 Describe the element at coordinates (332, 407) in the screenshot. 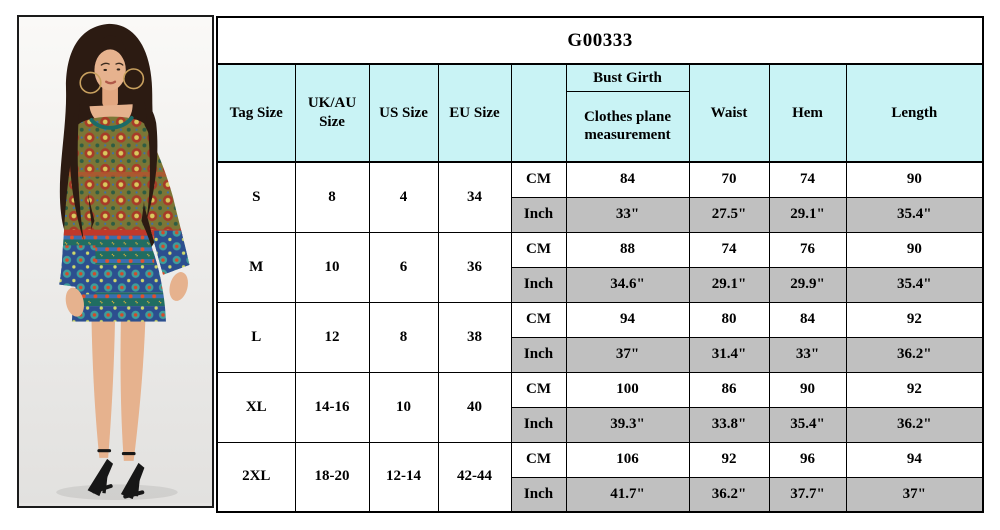

I see `cell-ukau-size: 14-16` at that location.